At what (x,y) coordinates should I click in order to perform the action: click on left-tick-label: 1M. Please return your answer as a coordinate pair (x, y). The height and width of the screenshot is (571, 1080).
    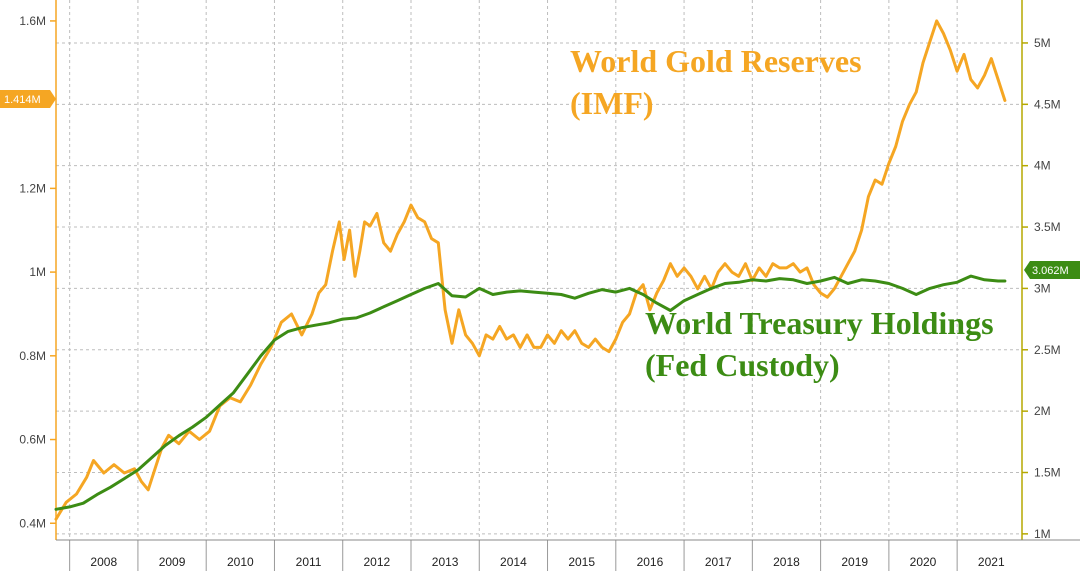
    Looking at the image, I should click on (37, 272).